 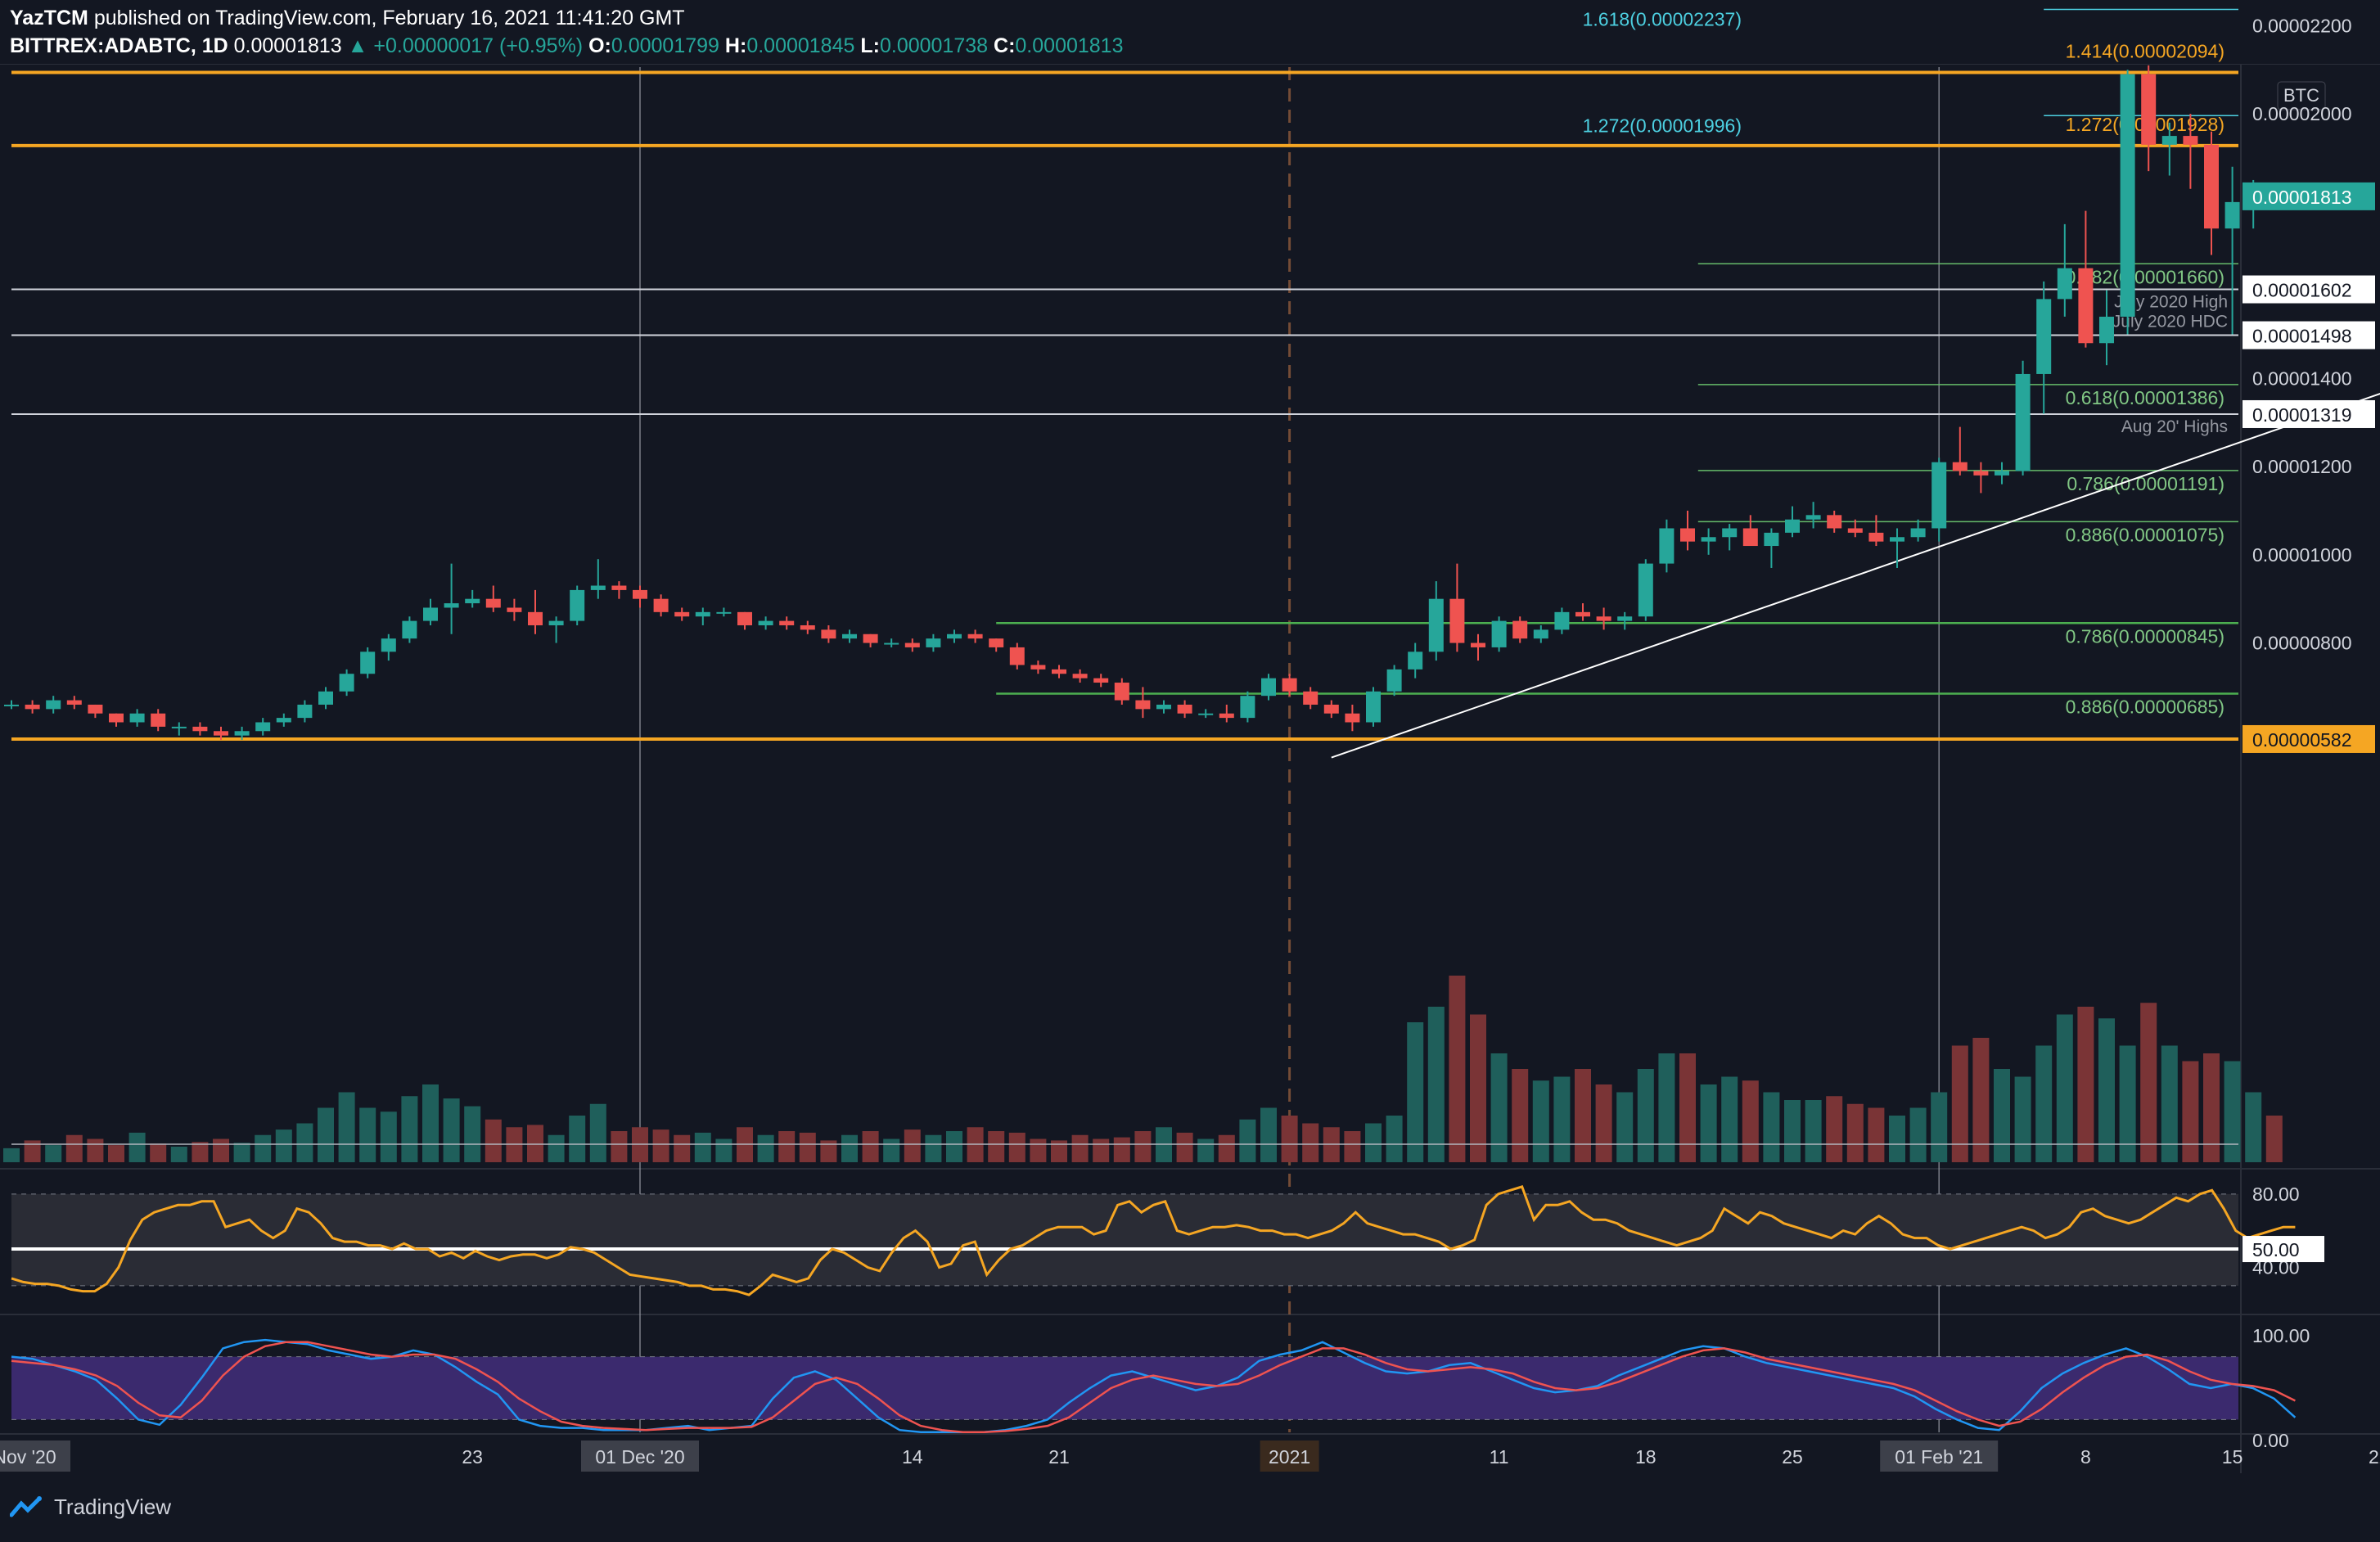 What do you see at coordinates (479, 46) in the screenshot?
I see `price-change: +0.00000017 (+0.95%)` at bounding box center [479, 46].